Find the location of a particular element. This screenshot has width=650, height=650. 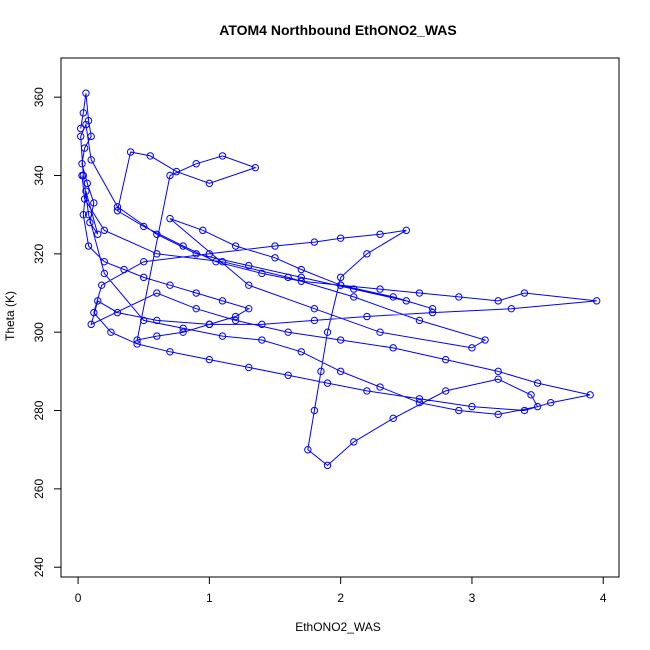

y-tick-label: 320 is located at coordinates (39, 254).